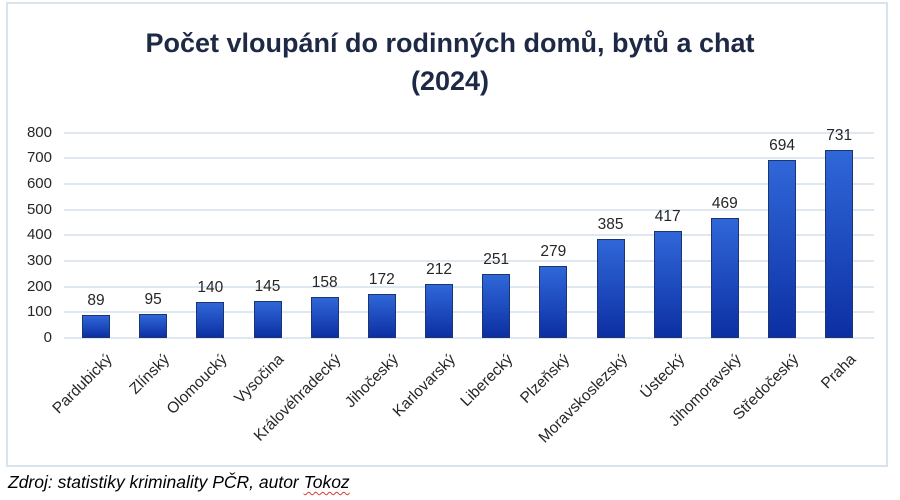 The height and width of the screenshot is (500, 900). What do you see at coordinates (39, 312) in the screenshot?
I see `y-axis-tick-label: 100` at bounding box center [39, 312].